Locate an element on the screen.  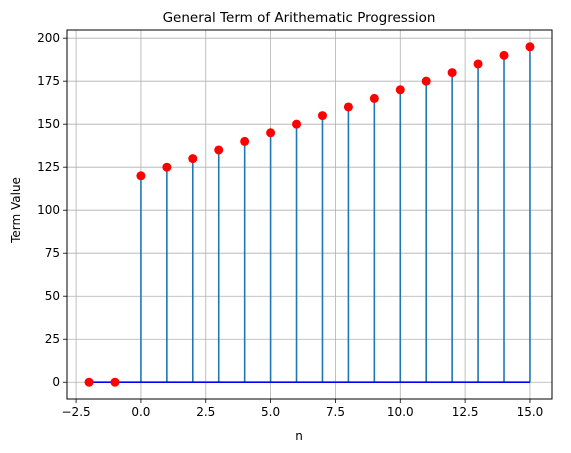
x-tick-label: 5.0 is located at coordinates (270, 412).